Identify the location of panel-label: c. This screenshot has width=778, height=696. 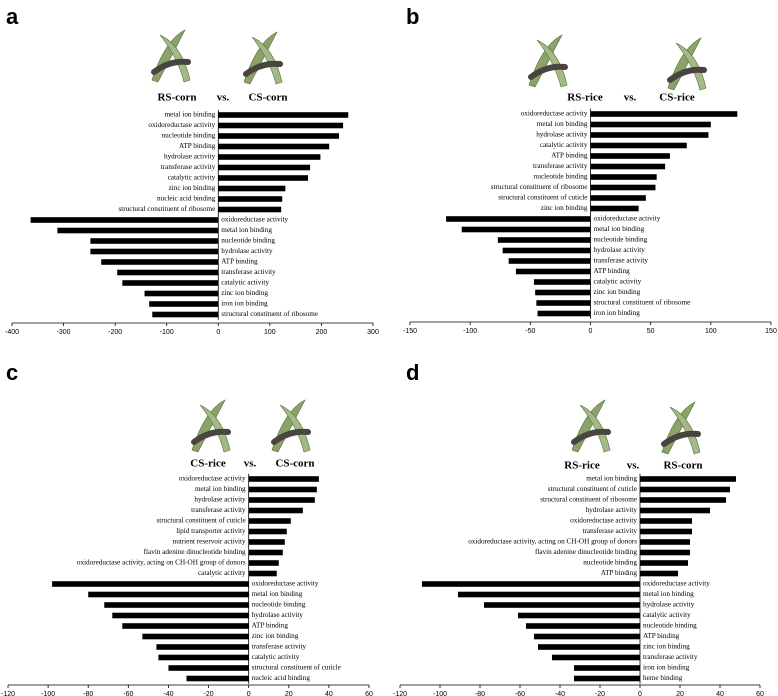
(12, 372).